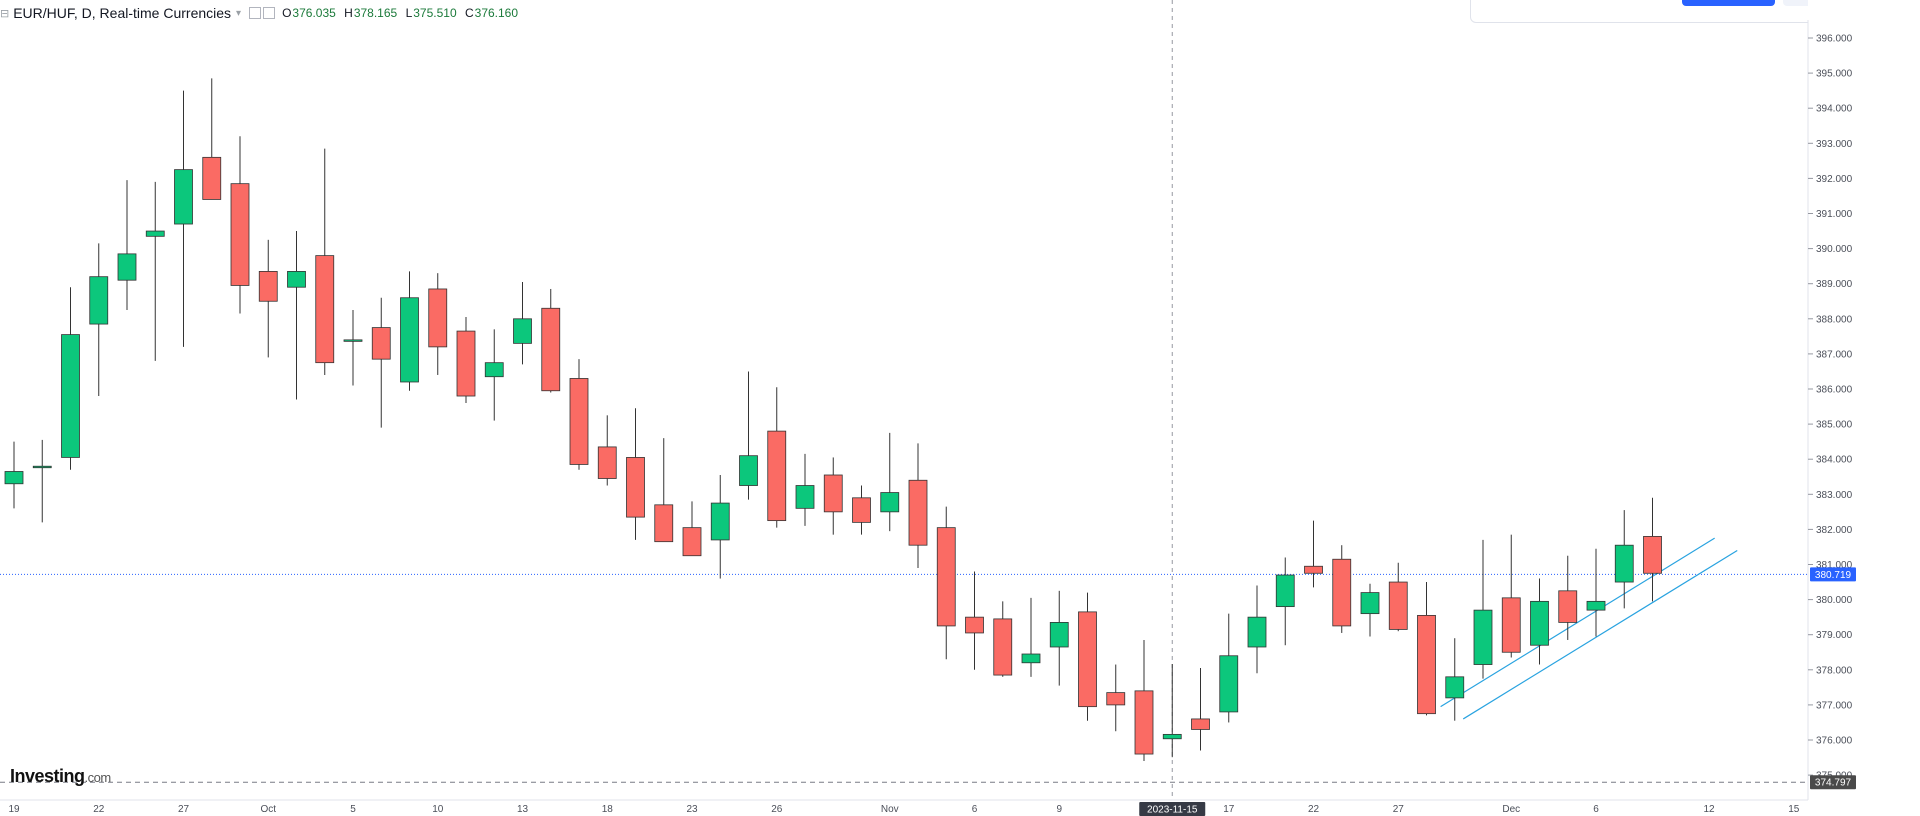  Describe the element at coordinates (1834, 425) in the screenshot. I see `y-tick-label: 385.000` at that location.